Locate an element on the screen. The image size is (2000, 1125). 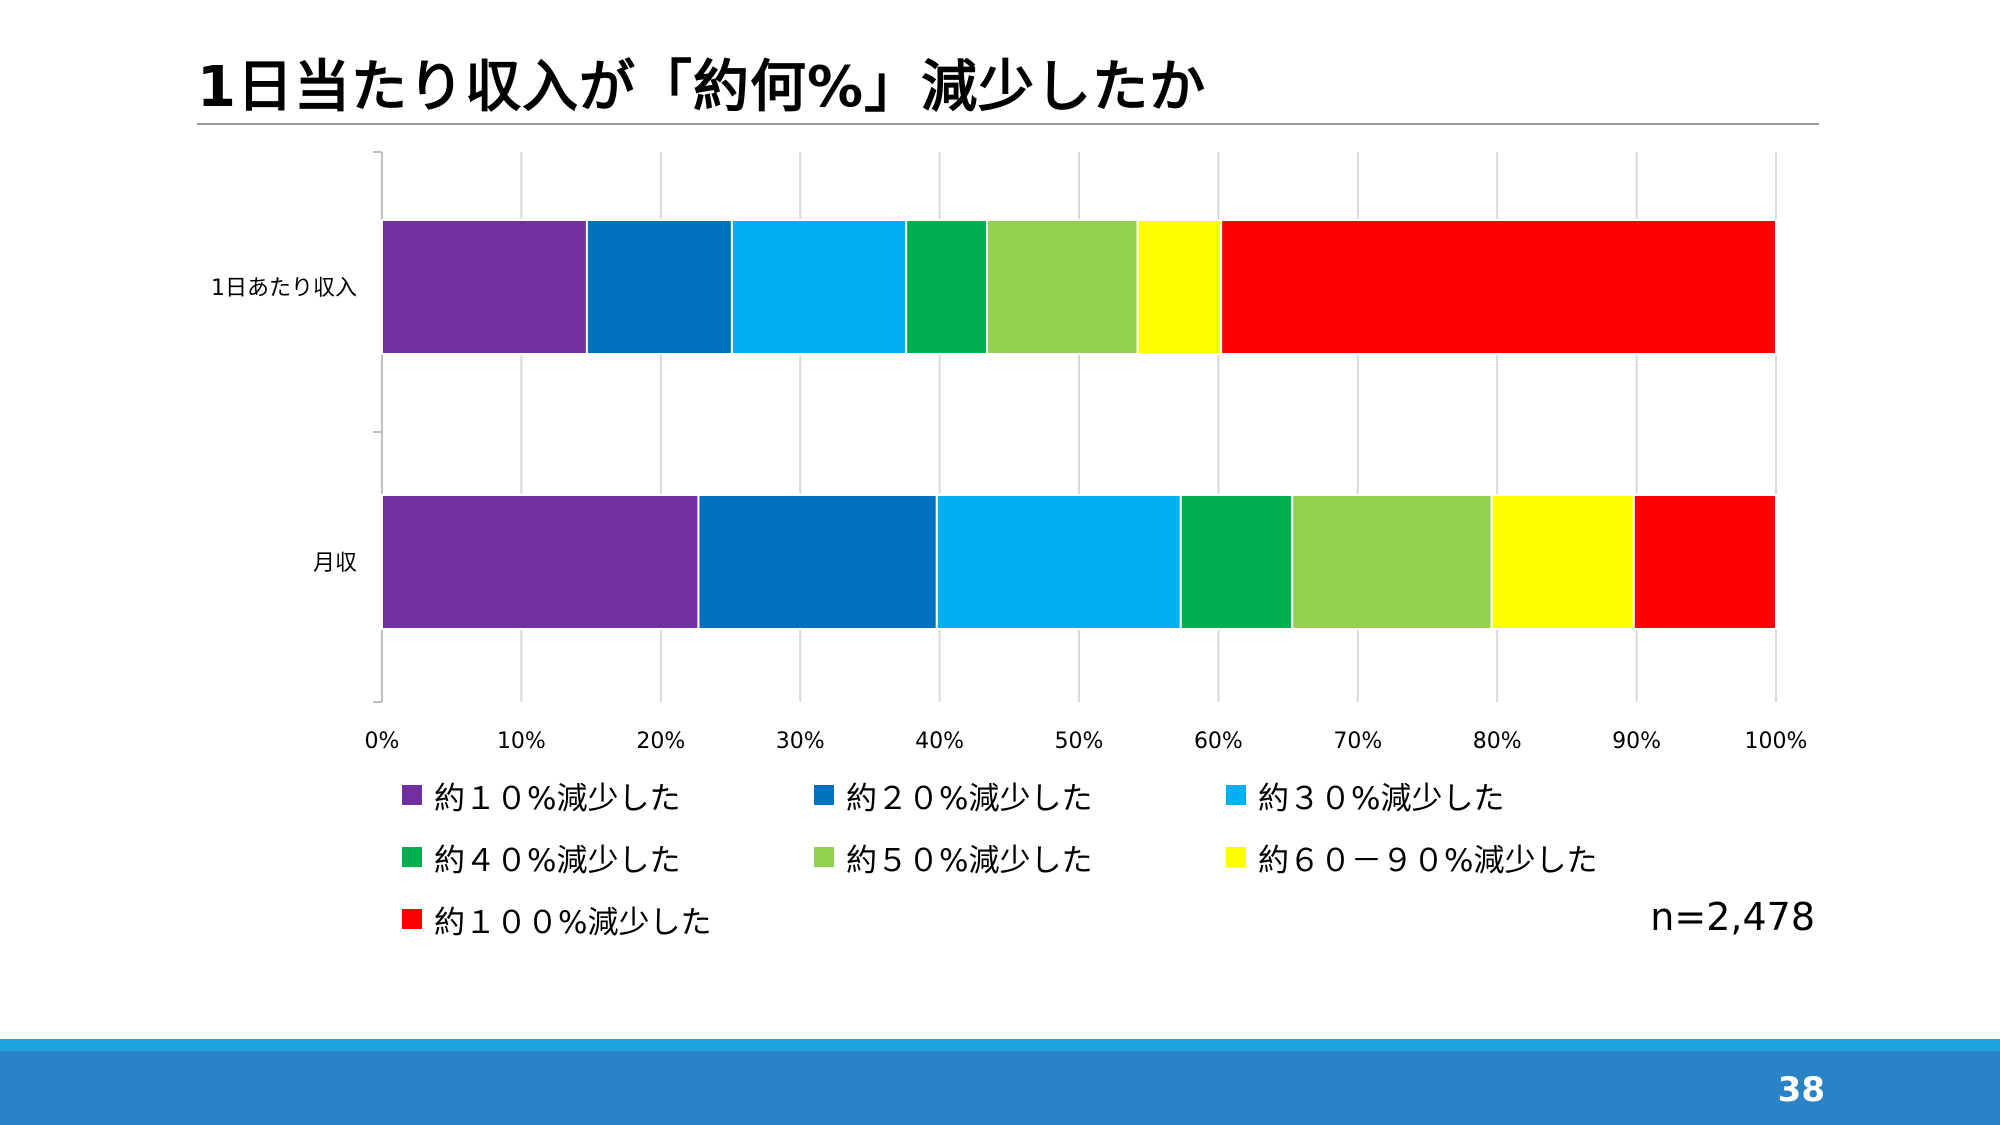
x-tick-label: 40% is located at coordinates (939, 741).